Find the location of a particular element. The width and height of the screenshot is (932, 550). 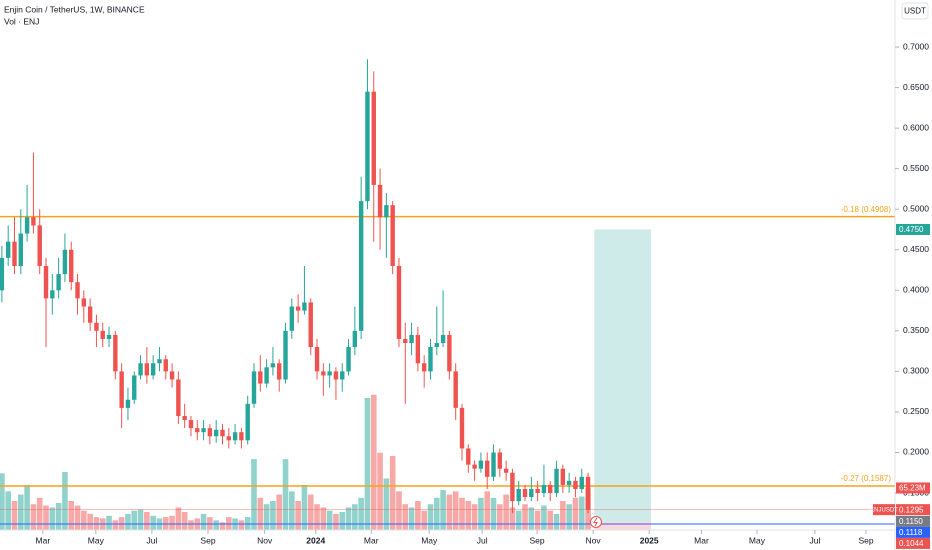

currency-label: USDT is located at coordinates (915, 11).